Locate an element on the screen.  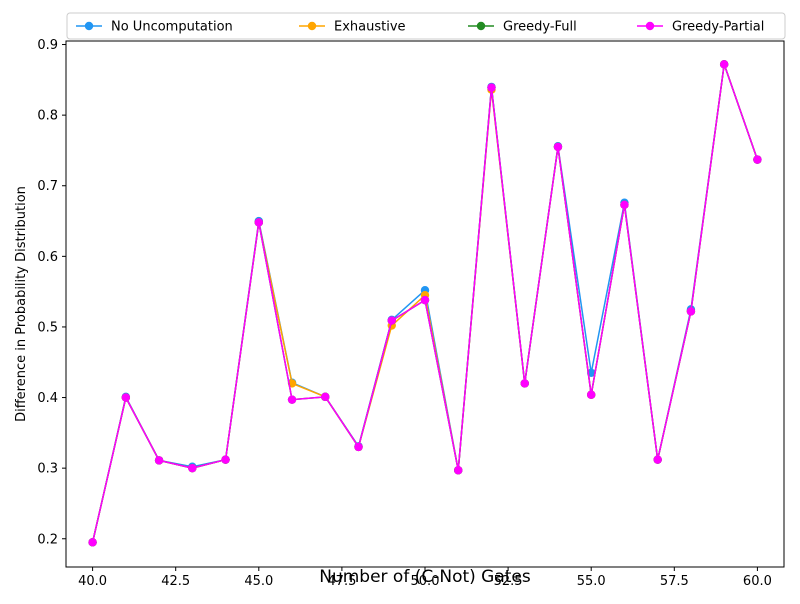
legend-entry: No Uncomputation is located at coordinates (154, 27).